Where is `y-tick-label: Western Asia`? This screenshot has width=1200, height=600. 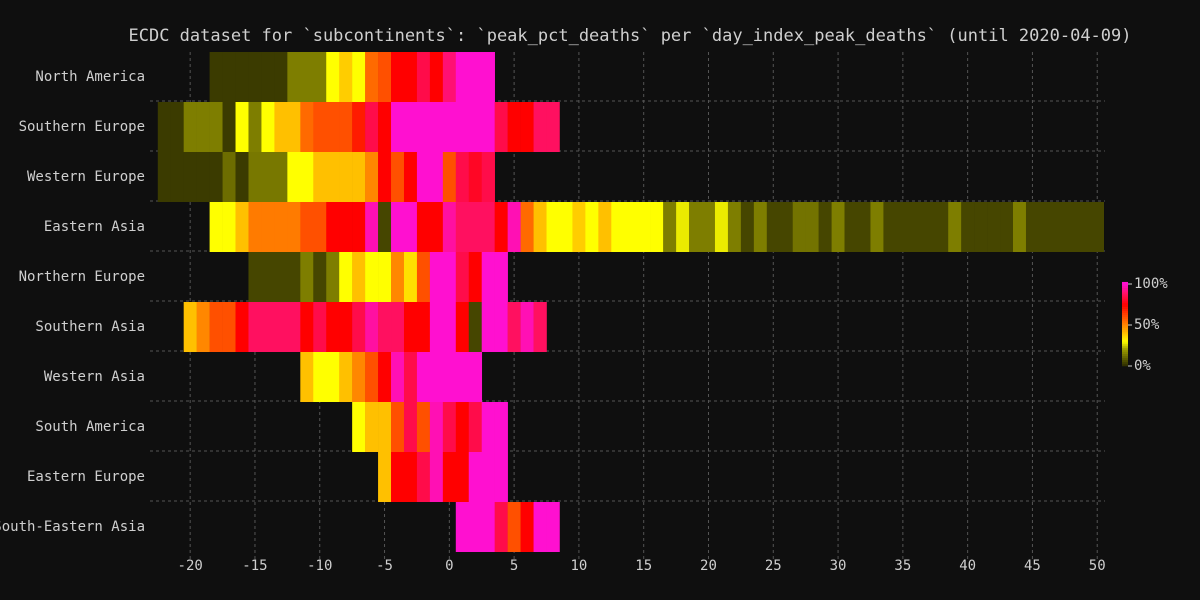 y-tick-label: Western Asia is located at coordinates (94, 377).